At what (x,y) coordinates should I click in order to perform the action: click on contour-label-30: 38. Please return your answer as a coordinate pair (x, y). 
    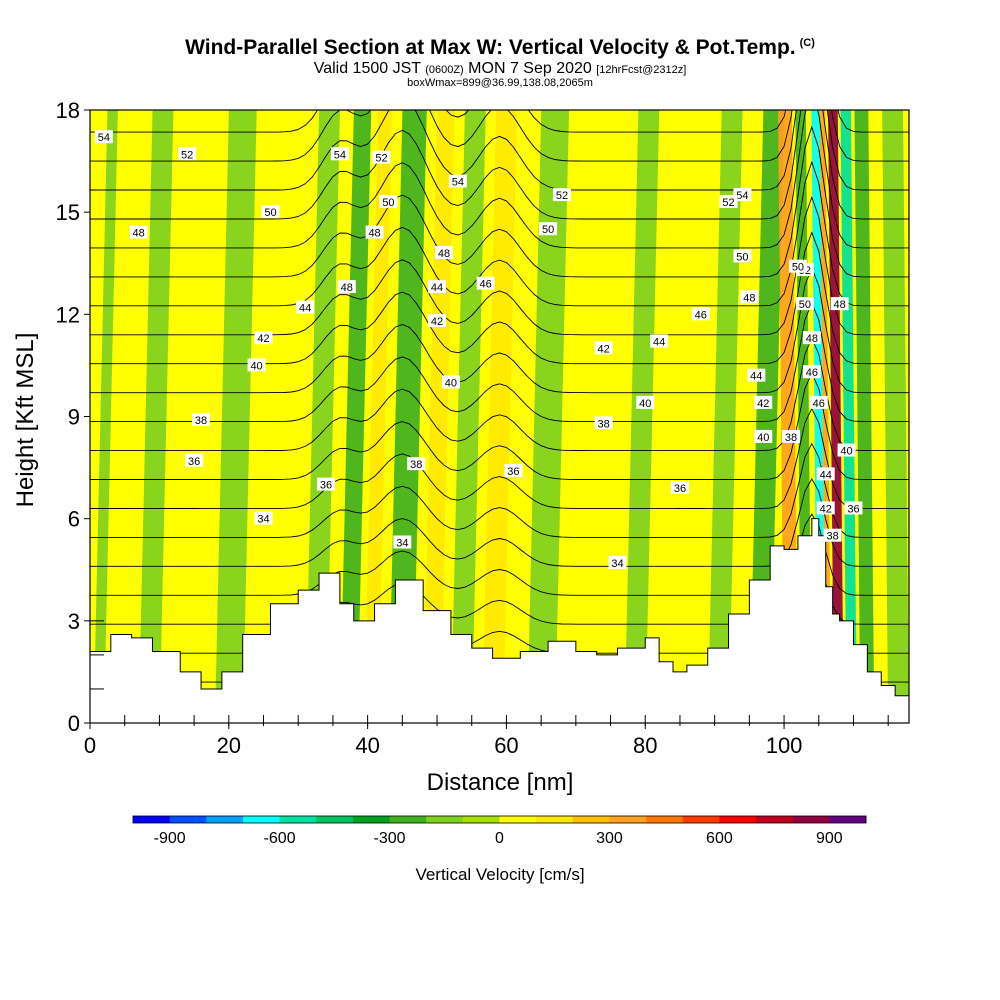
    Looking at the image, I should click on (416, 464).